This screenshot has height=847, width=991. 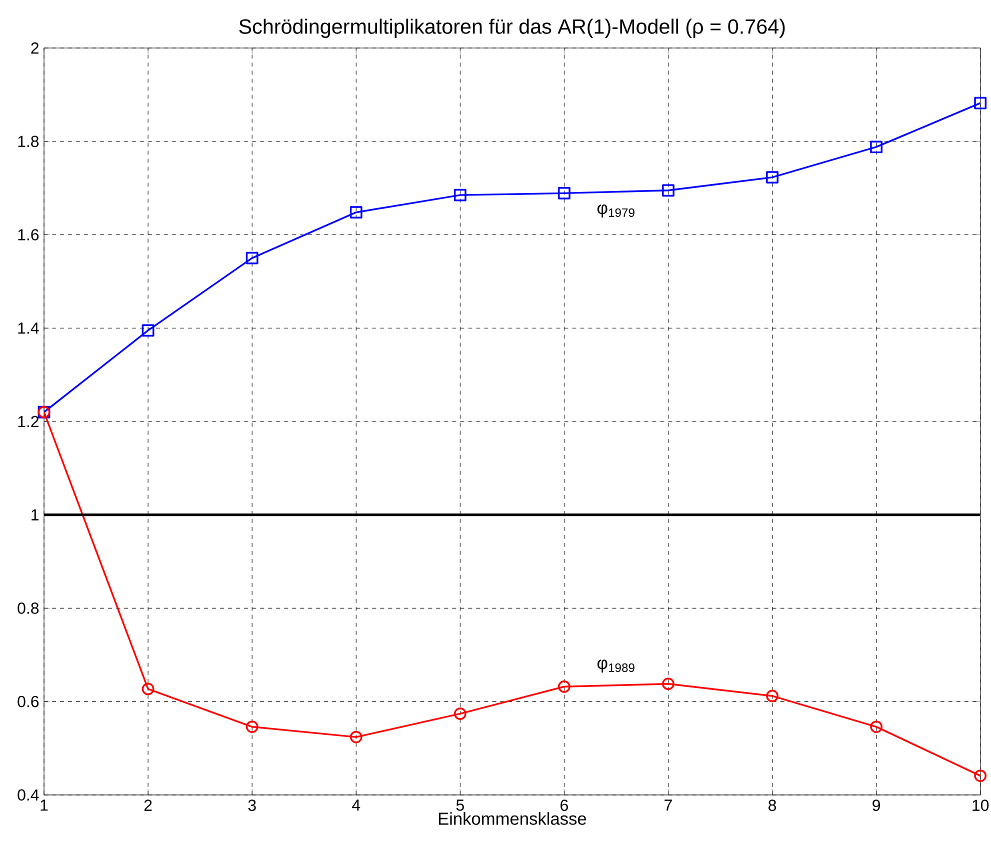 What do you see at coordinates (460, 805) in the screenshot?
I see `x-tick-label: 5` at bounding box center [460, 805].